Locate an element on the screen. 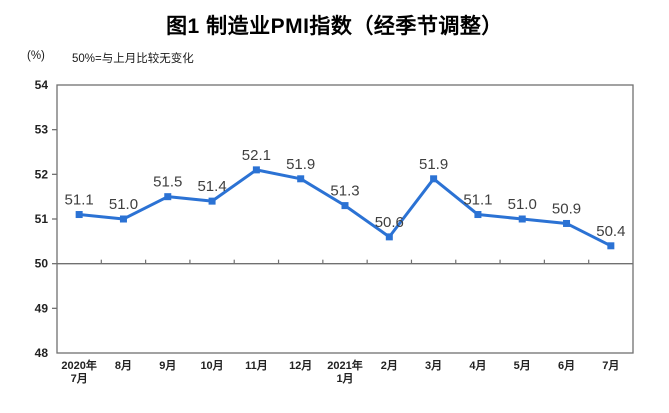 This screenshot has height=413, width=669. x-tick-label: 1月 is located at coordinates (344, 378).